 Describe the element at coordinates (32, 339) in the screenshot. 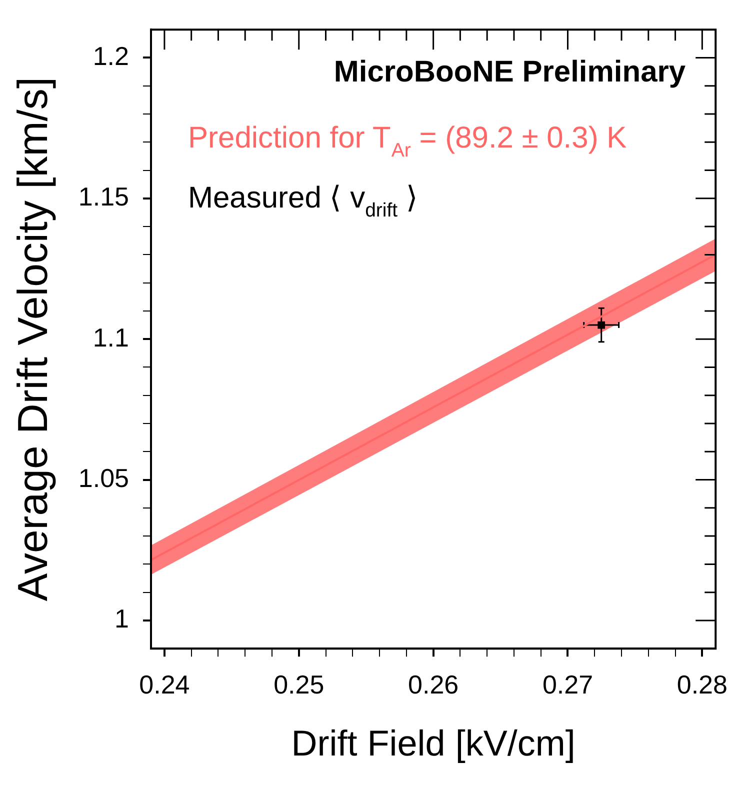

I see `y-axis-title: Average Drift Velocity [km/s]` at that location.